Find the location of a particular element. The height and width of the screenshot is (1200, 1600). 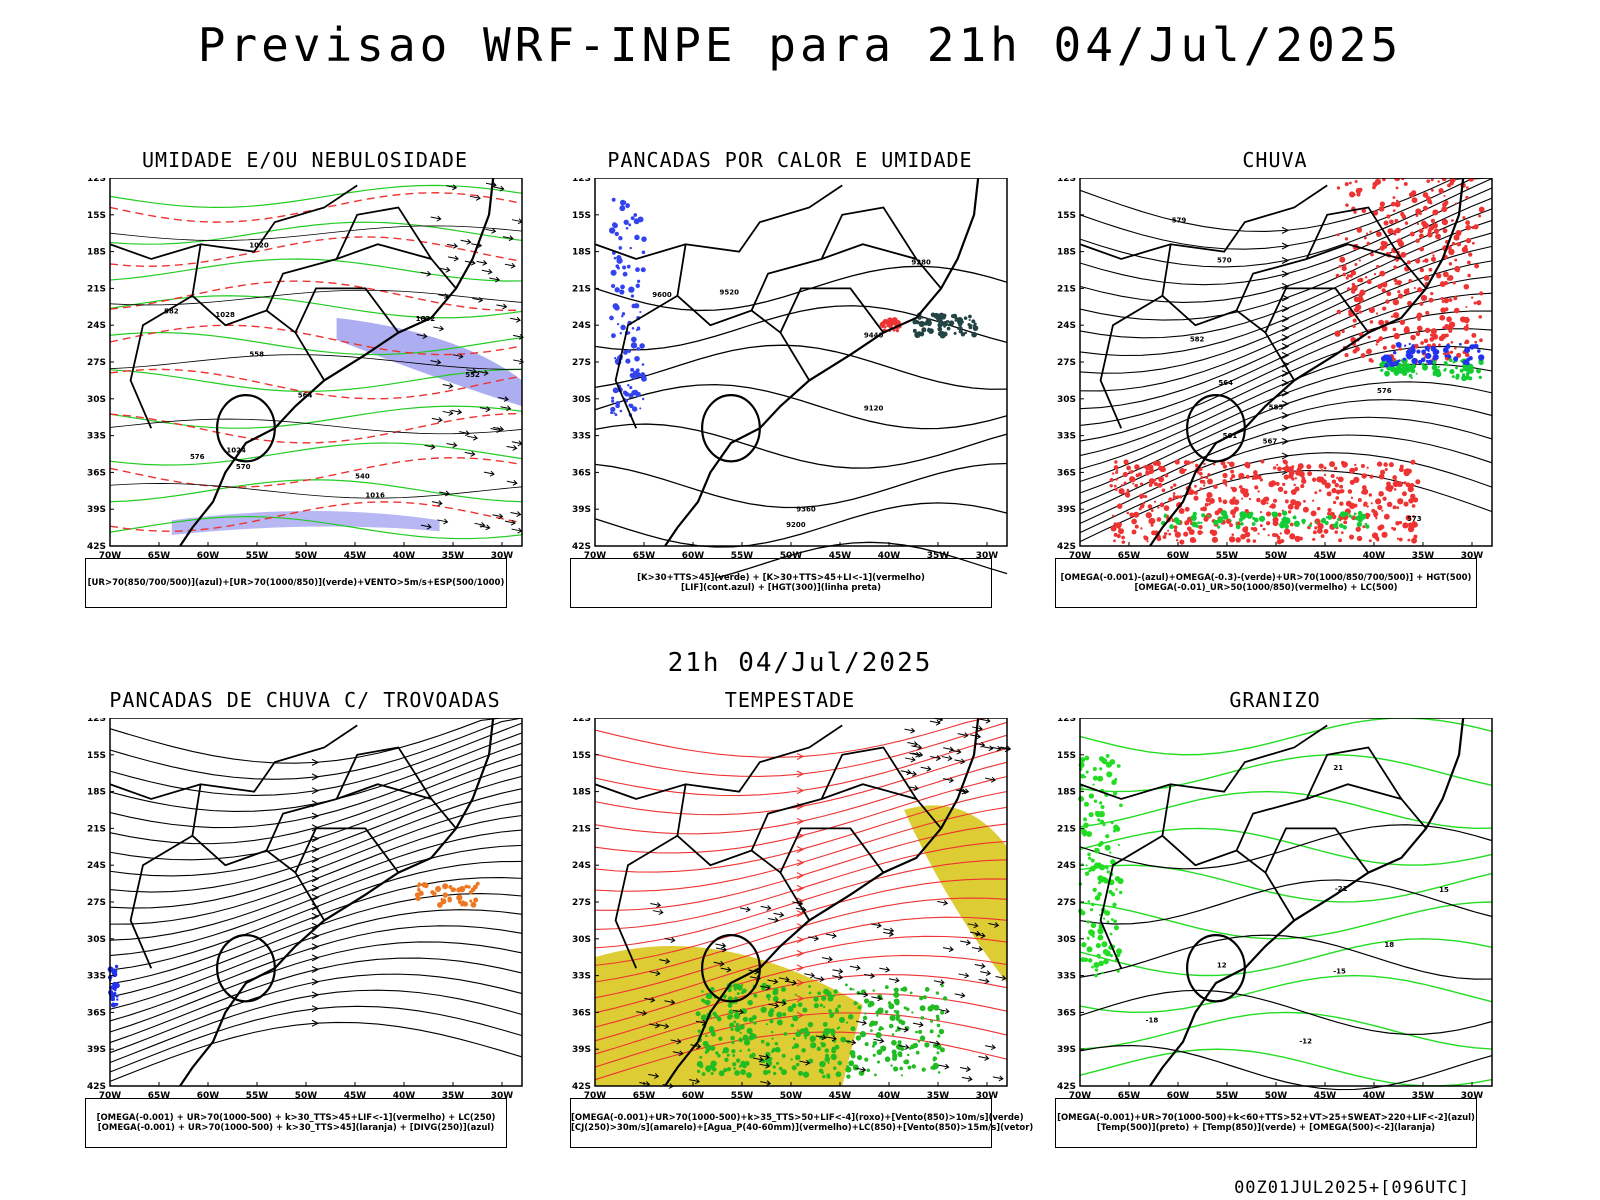

lon-tick-label: 70W is located at coordinates (1080, 1096).